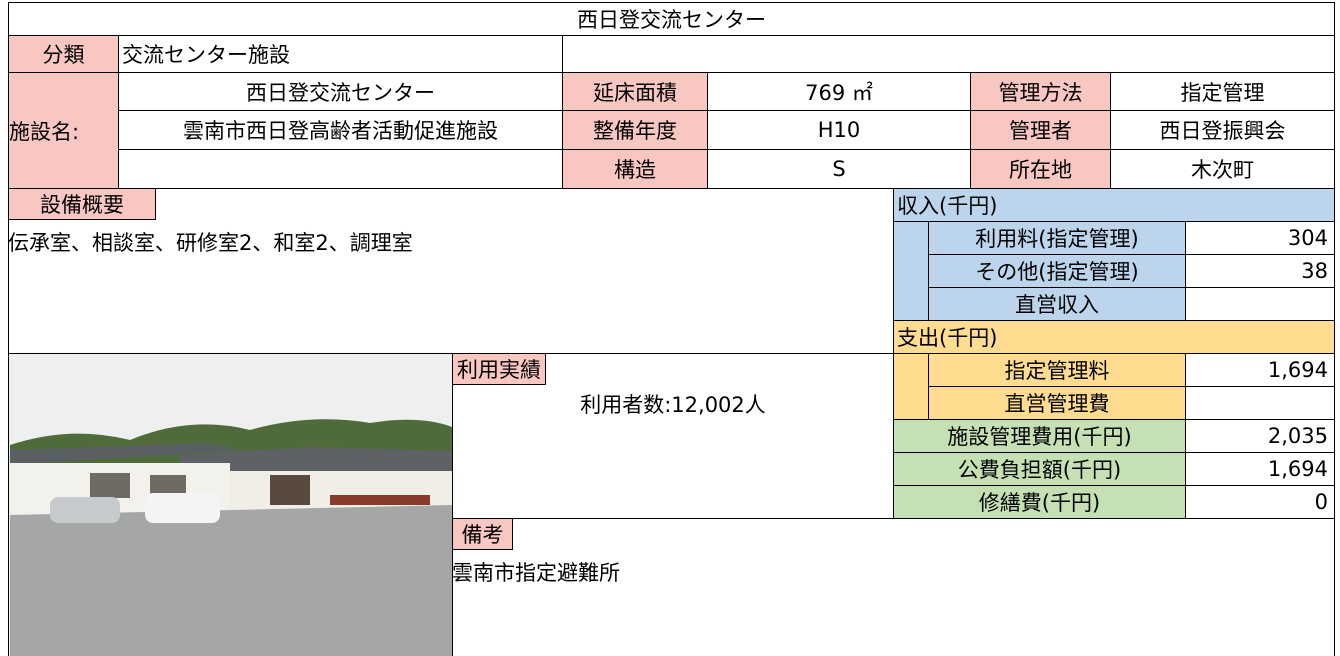 The image size is (1340, 656). What do you see at coordinates (230, 580) in the screenshot?
I see `parking-lot` at bounding box center [230, 580].